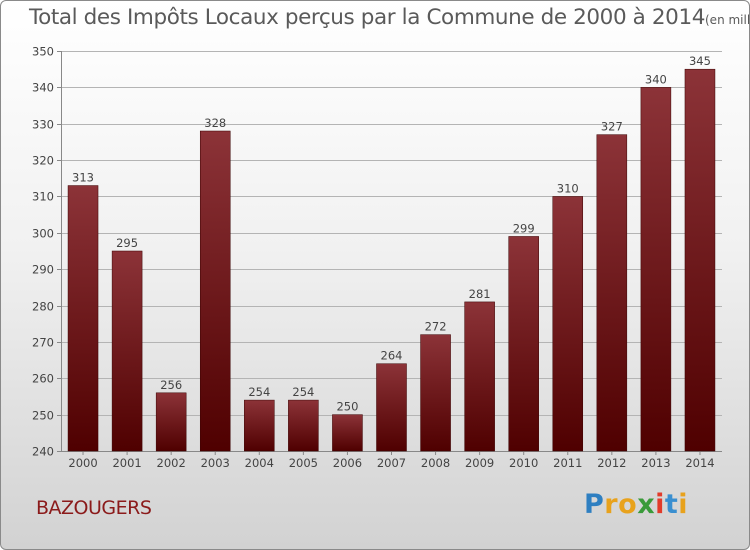  What do you see at coordinates (523, 344) in the screenshot?
I see `bar-2010` at bounding box center [523, 344].